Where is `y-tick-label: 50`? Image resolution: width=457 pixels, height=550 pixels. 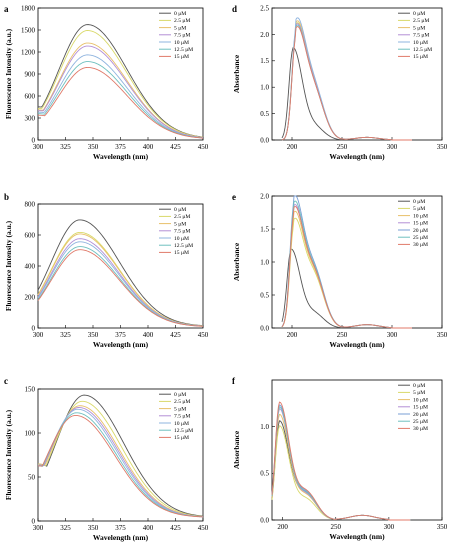
y-tick-label: 50 is located at coordinates (32, 477).